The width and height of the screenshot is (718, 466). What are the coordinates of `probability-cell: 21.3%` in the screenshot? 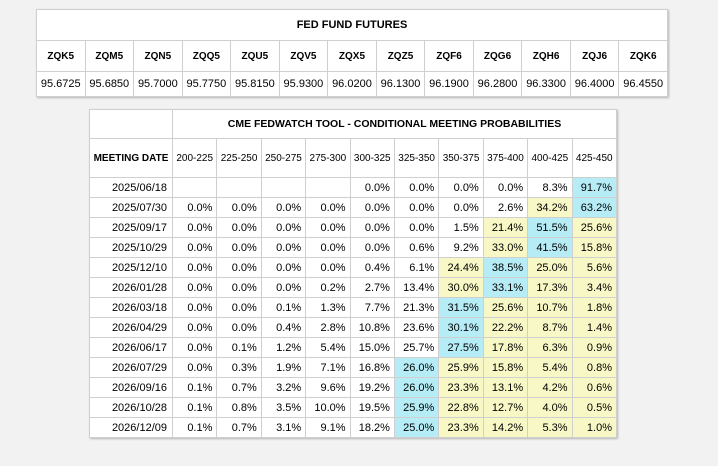 It's located at (416, 307).